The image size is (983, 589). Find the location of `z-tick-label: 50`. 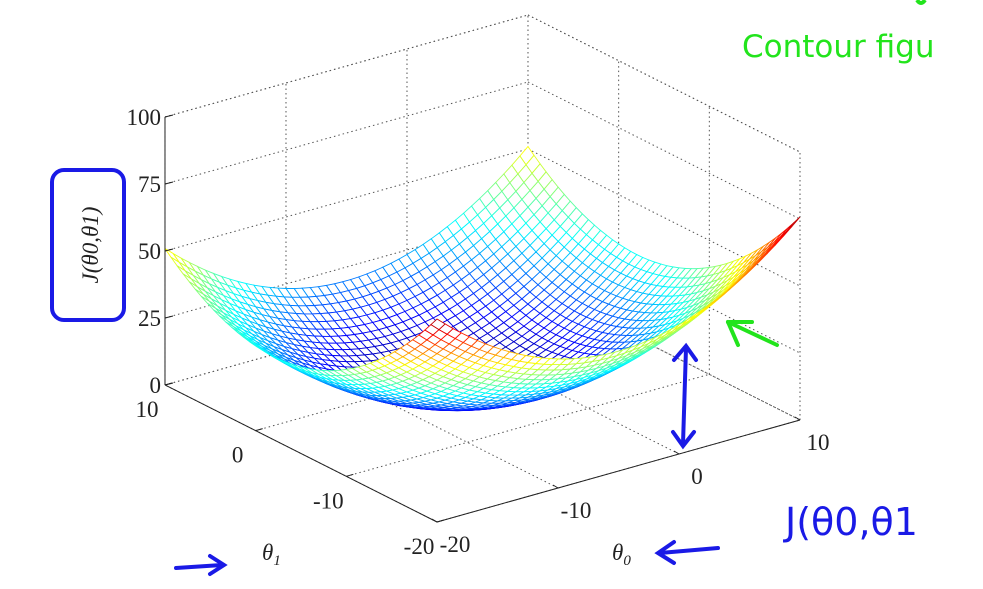

z-tick-label: 50 is located at coordinates (149, 251).